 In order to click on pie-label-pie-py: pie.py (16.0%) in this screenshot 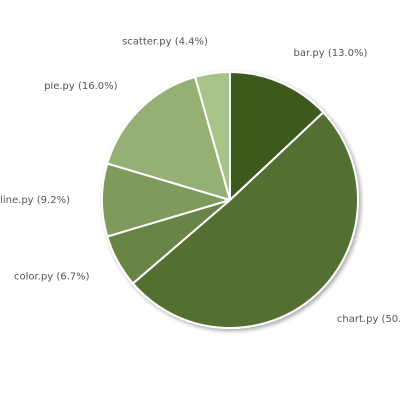, I will do `click(81, 86)`.